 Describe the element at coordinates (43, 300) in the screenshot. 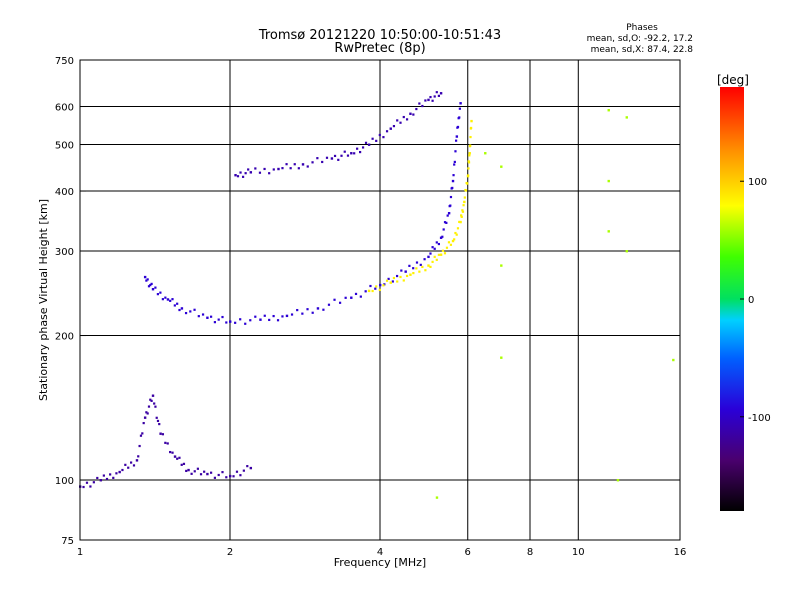

I see `y-axis-label: Stationary phase Virtual Height [km]` at that location.